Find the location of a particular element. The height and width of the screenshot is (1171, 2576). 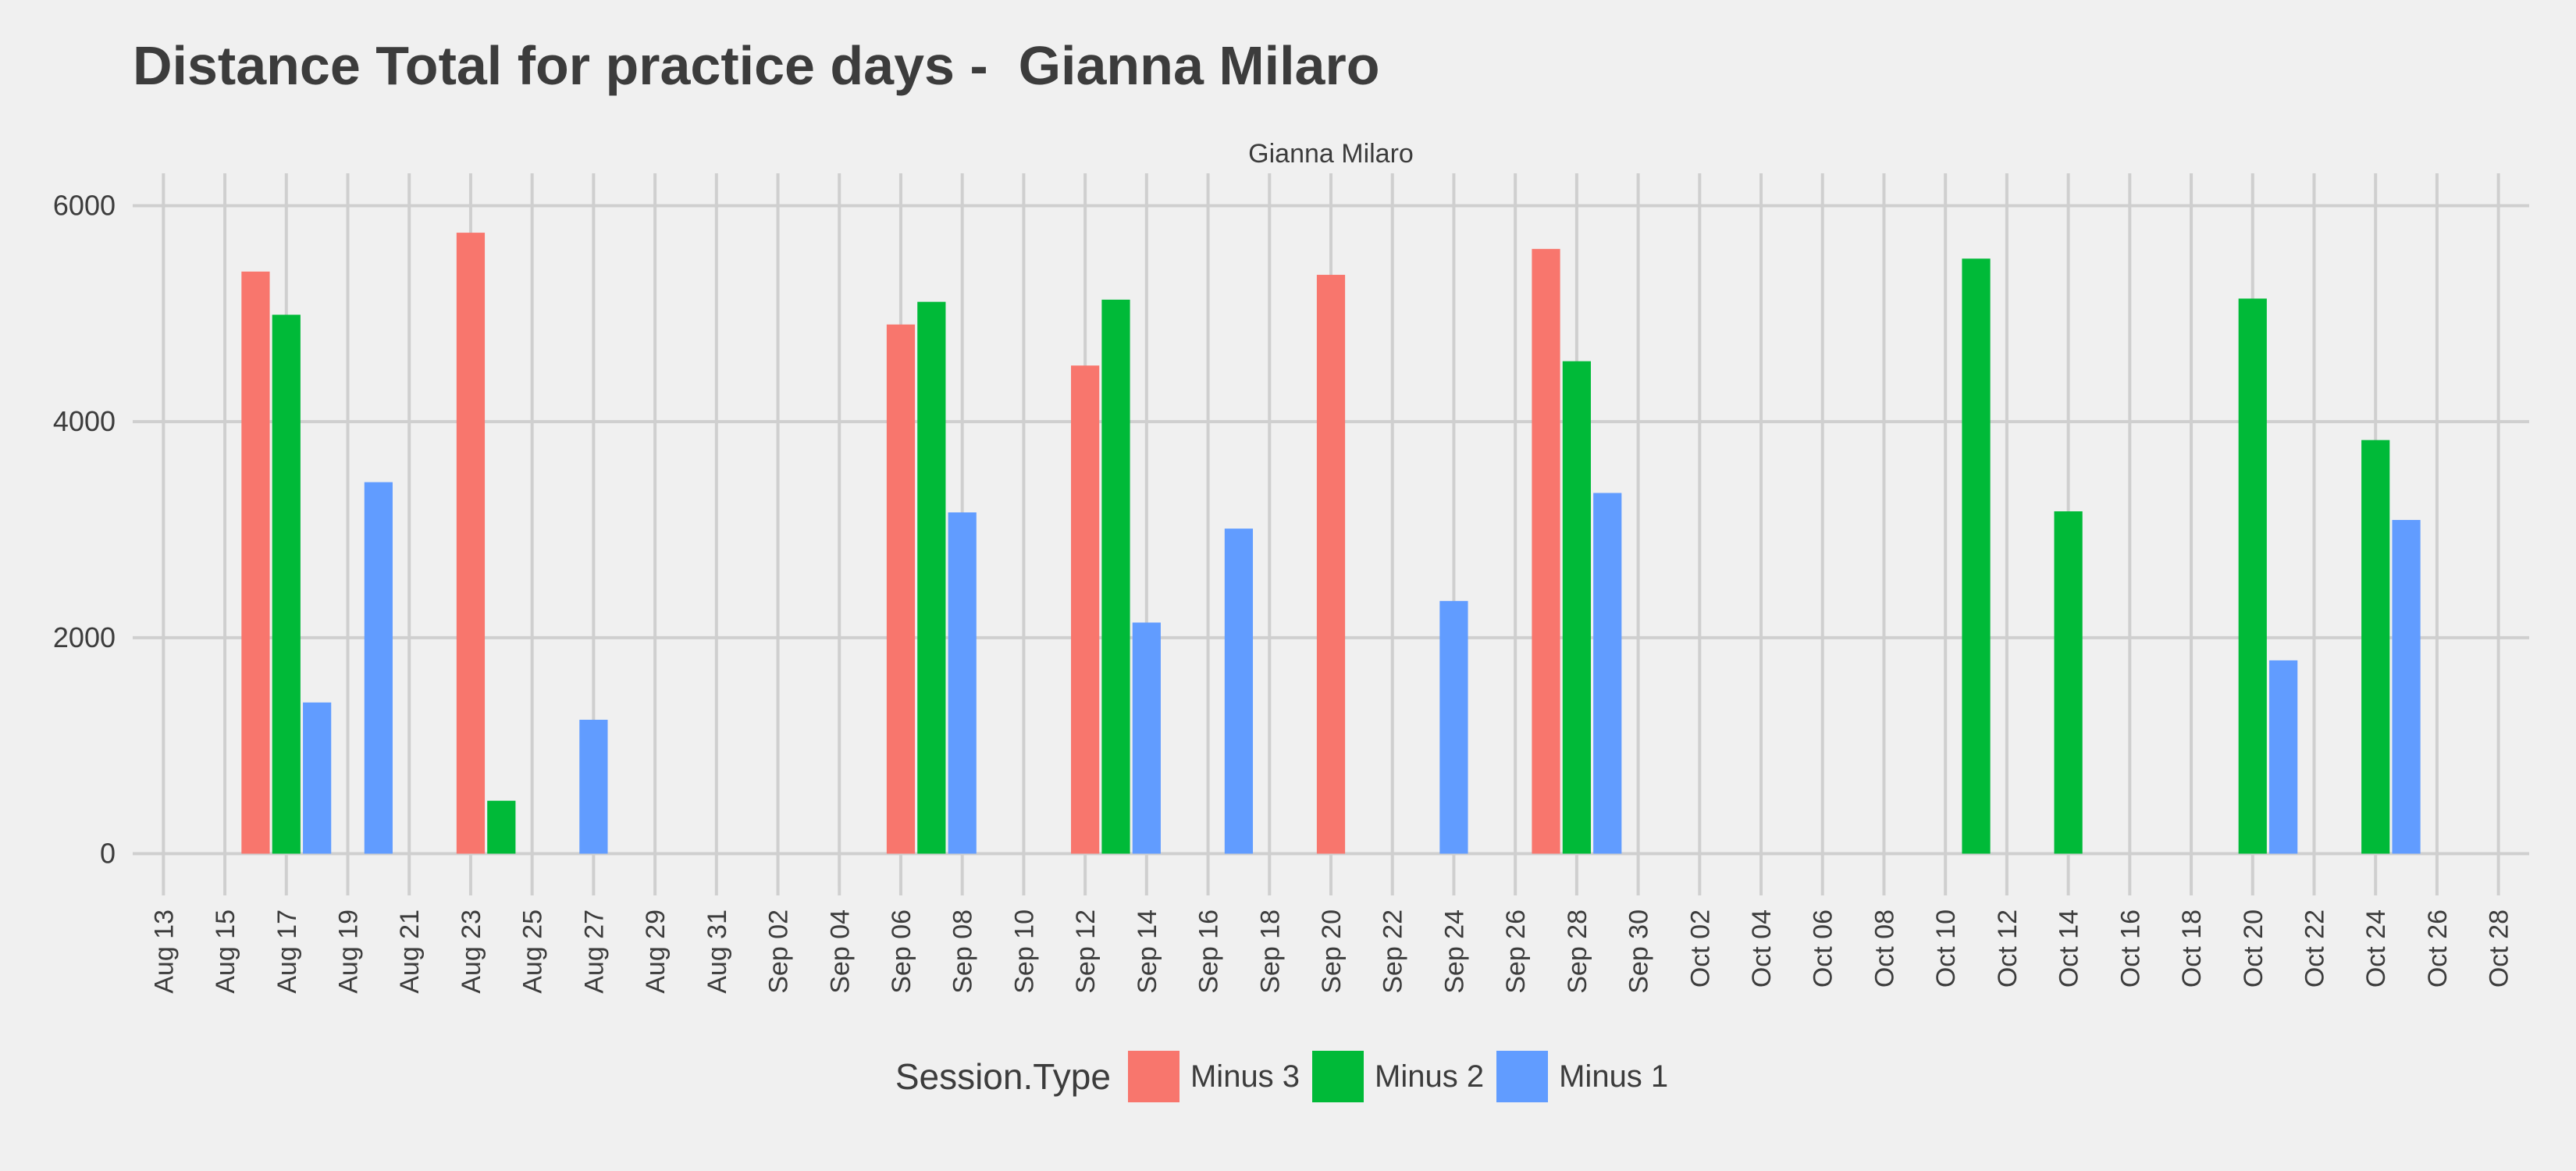

x-tick-label: Sep 16 is located at coordinates (1209, 951).